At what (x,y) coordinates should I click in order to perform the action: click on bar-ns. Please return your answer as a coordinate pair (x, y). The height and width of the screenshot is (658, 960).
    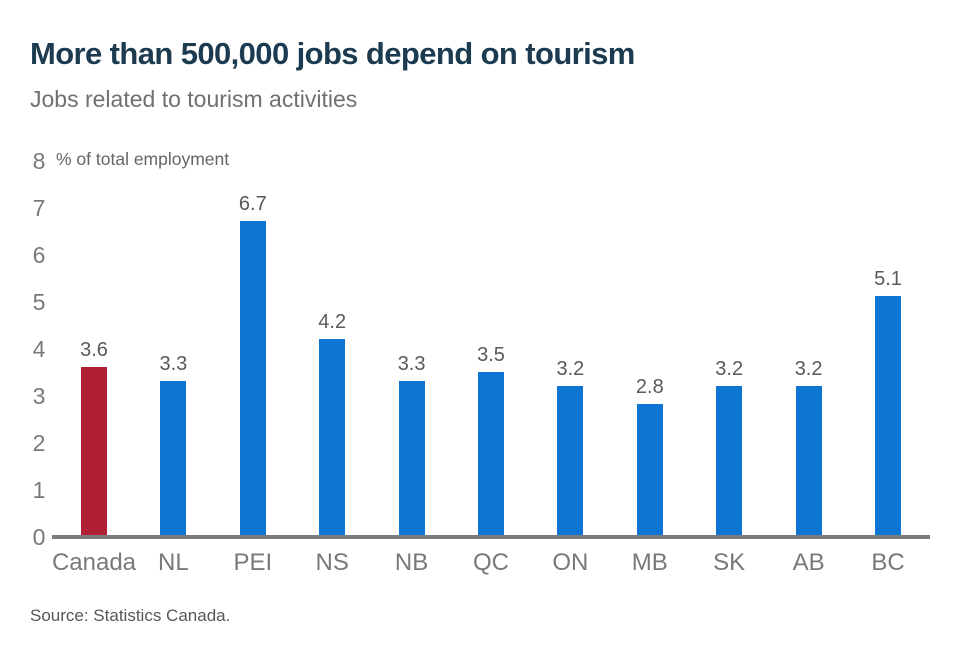
    Looking at the image, I should click on (332, 438).